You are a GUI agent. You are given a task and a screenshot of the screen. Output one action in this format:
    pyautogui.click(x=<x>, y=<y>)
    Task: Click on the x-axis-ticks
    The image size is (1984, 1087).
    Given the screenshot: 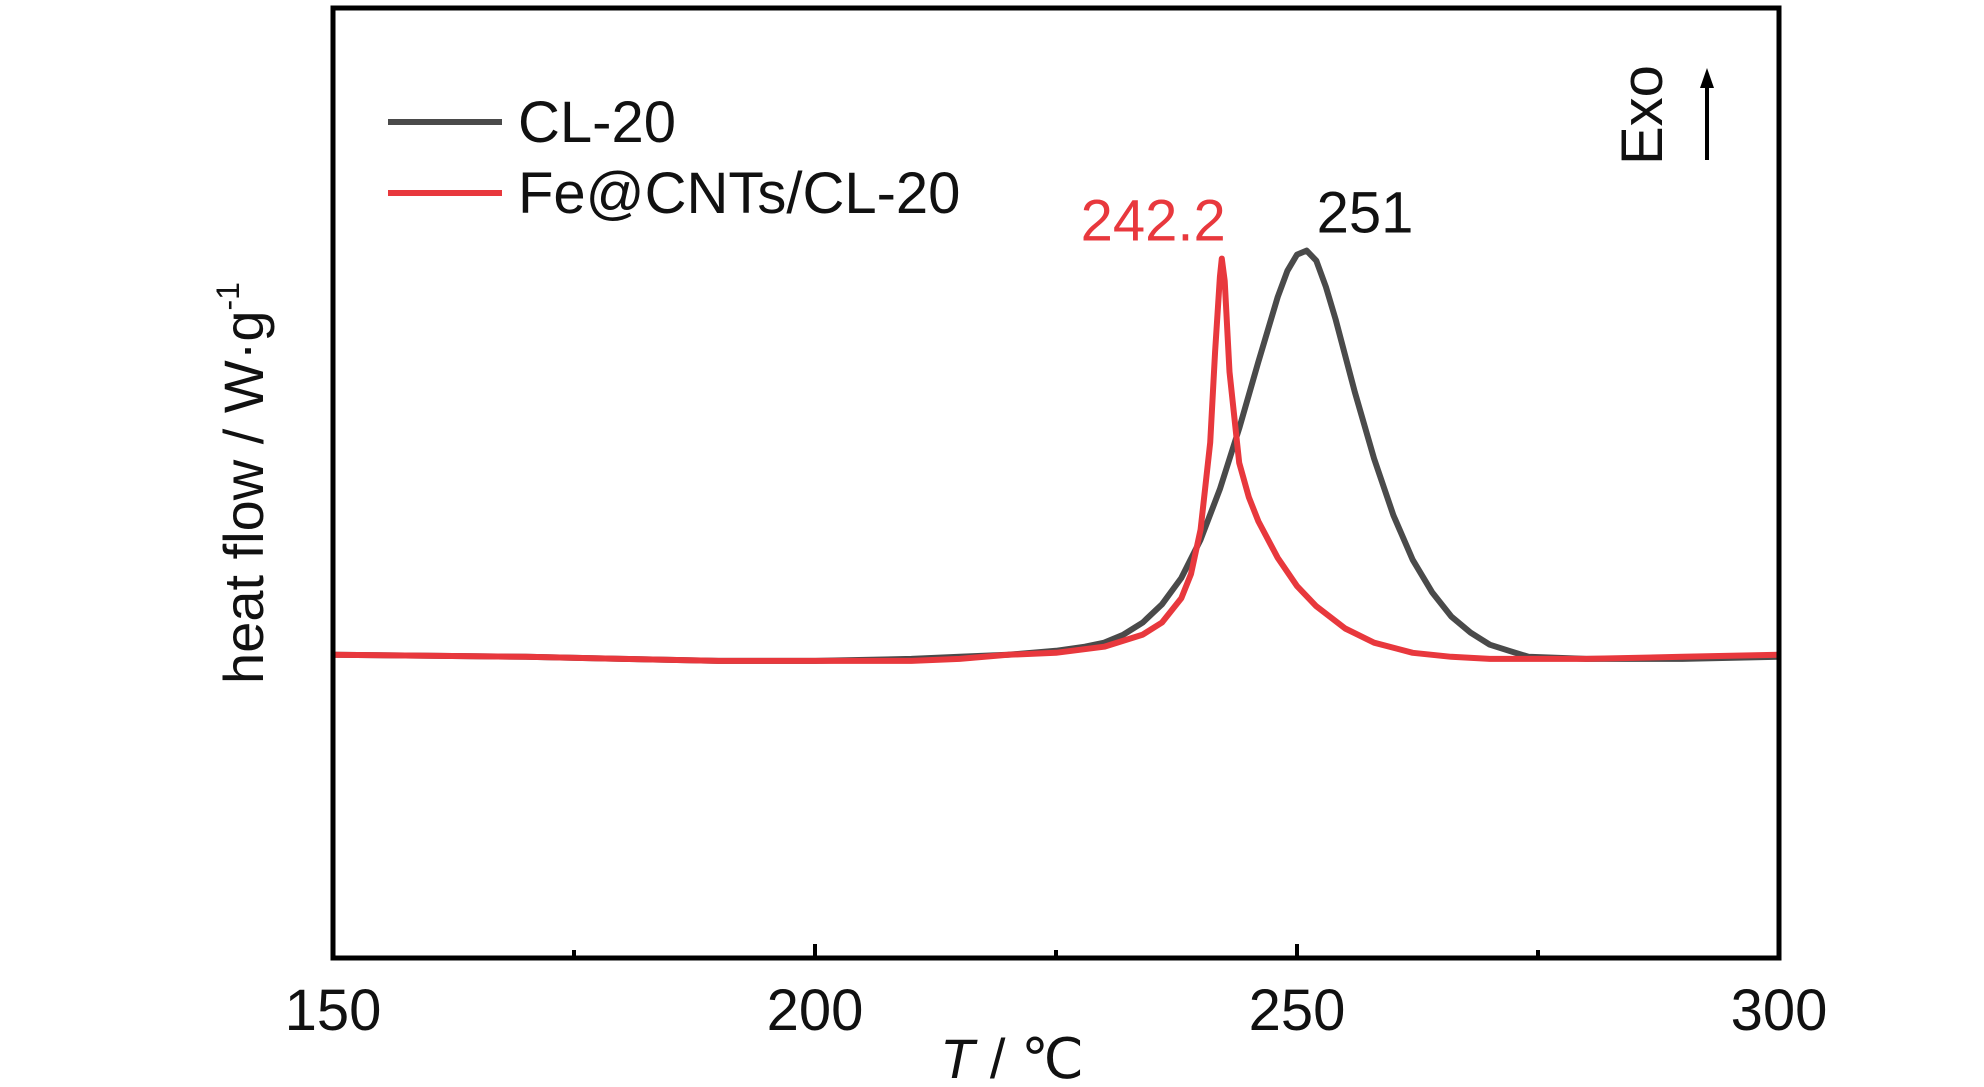 What is the action you would take?
    pyautogui.click(x=1056, y=951)
    